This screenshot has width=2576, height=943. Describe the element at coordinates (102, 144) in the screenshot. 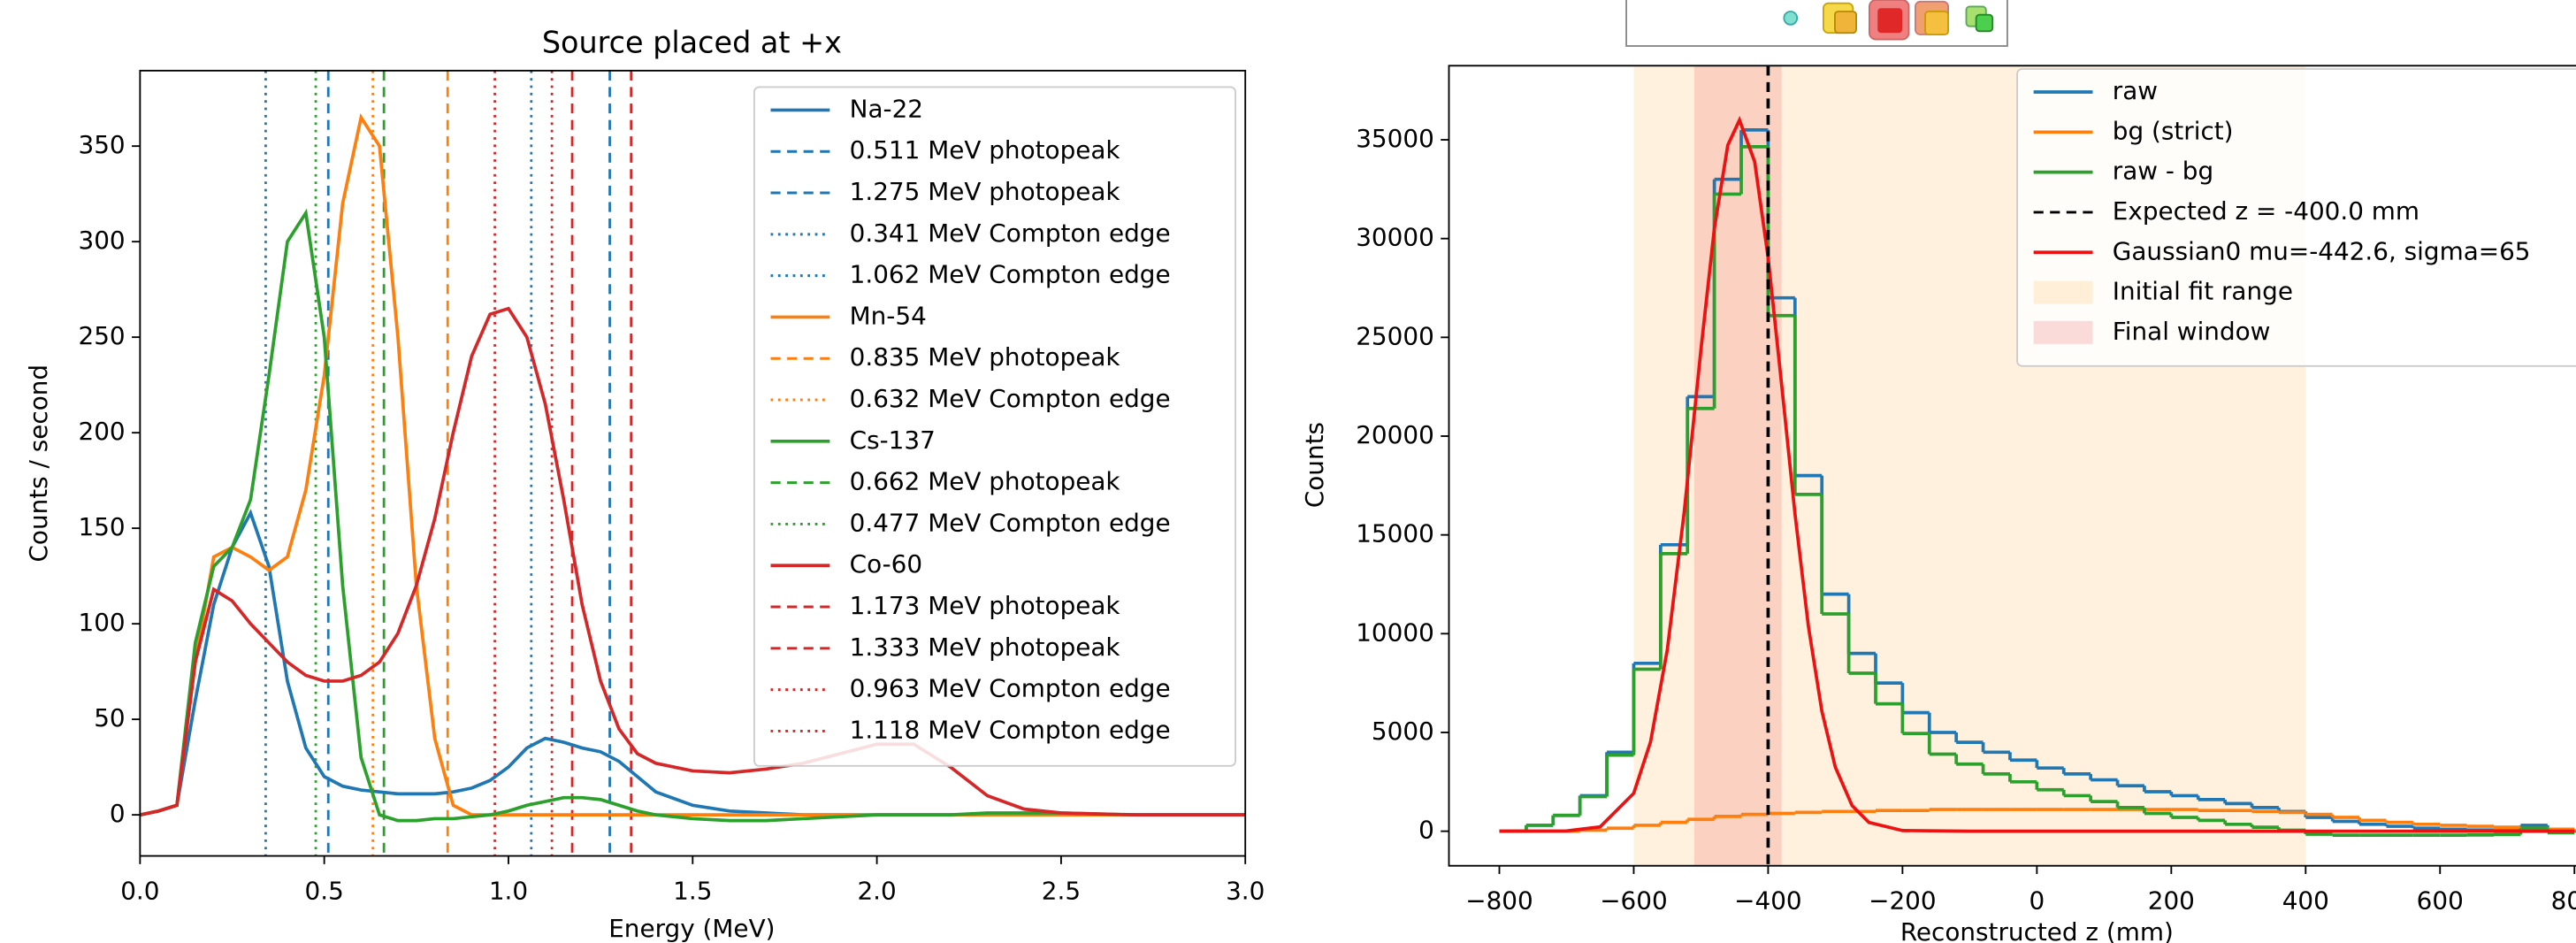

I see `y-tick-label: 350` at that location.